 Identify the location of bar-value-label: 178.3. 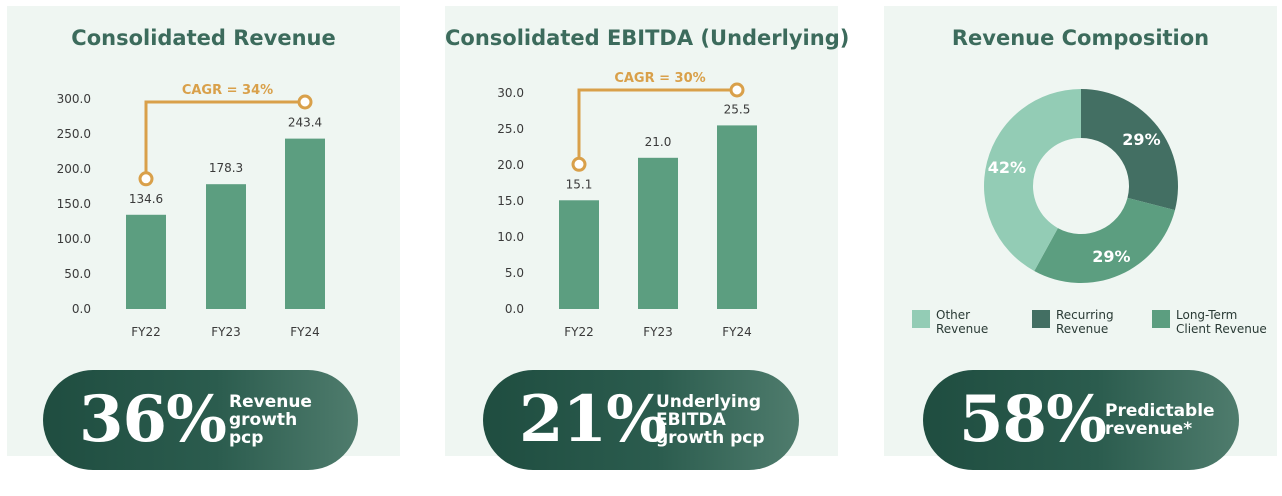
(226, 168).